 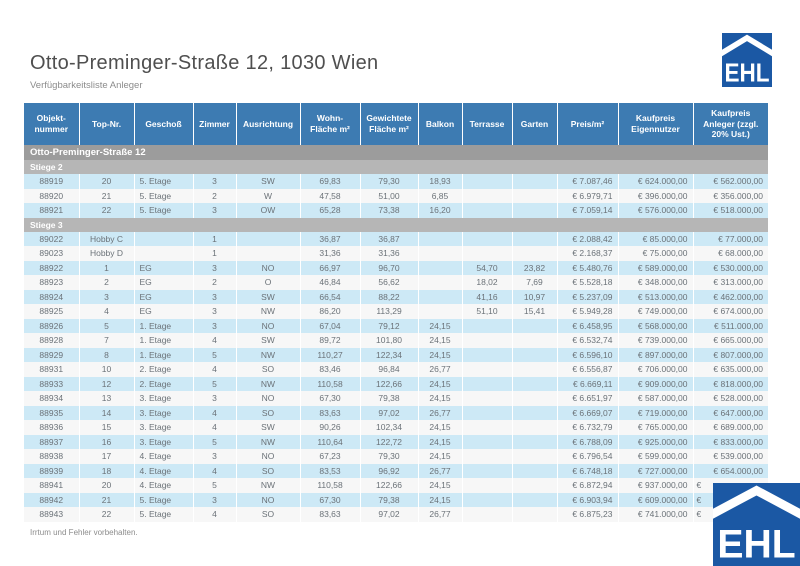 What do you see at coordinates (330, 282) in the screenshot?
I see `cell-wohnflaeche: 46,84` at bounding box center [330, 282].